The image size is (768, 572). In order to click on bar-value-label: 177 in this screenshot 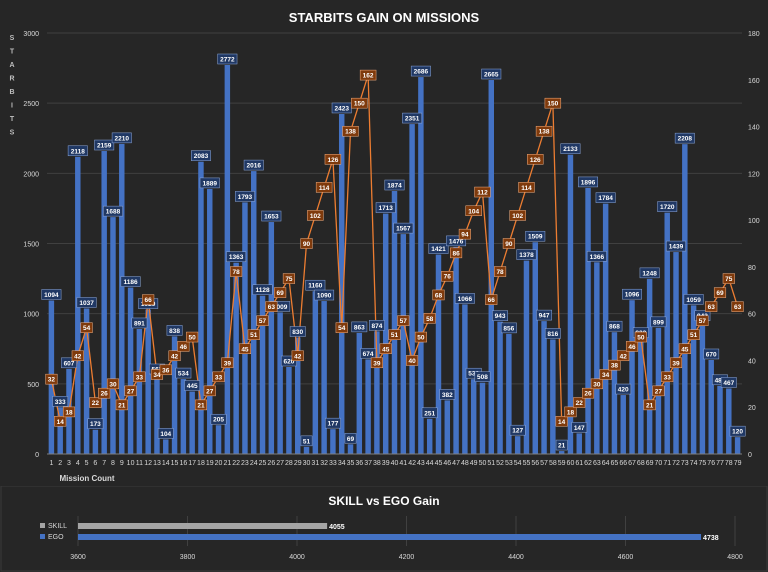, I will do `click(332, 424)`.